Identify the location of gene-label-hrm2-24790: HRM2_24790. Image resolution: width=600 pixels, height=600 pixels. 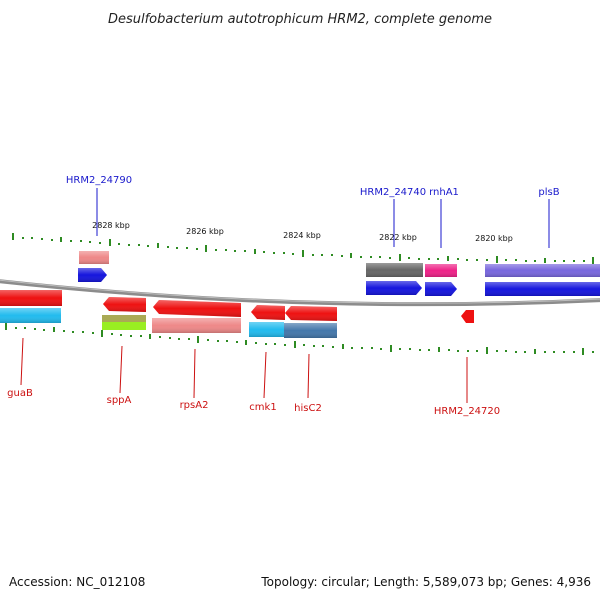
(99, 180).